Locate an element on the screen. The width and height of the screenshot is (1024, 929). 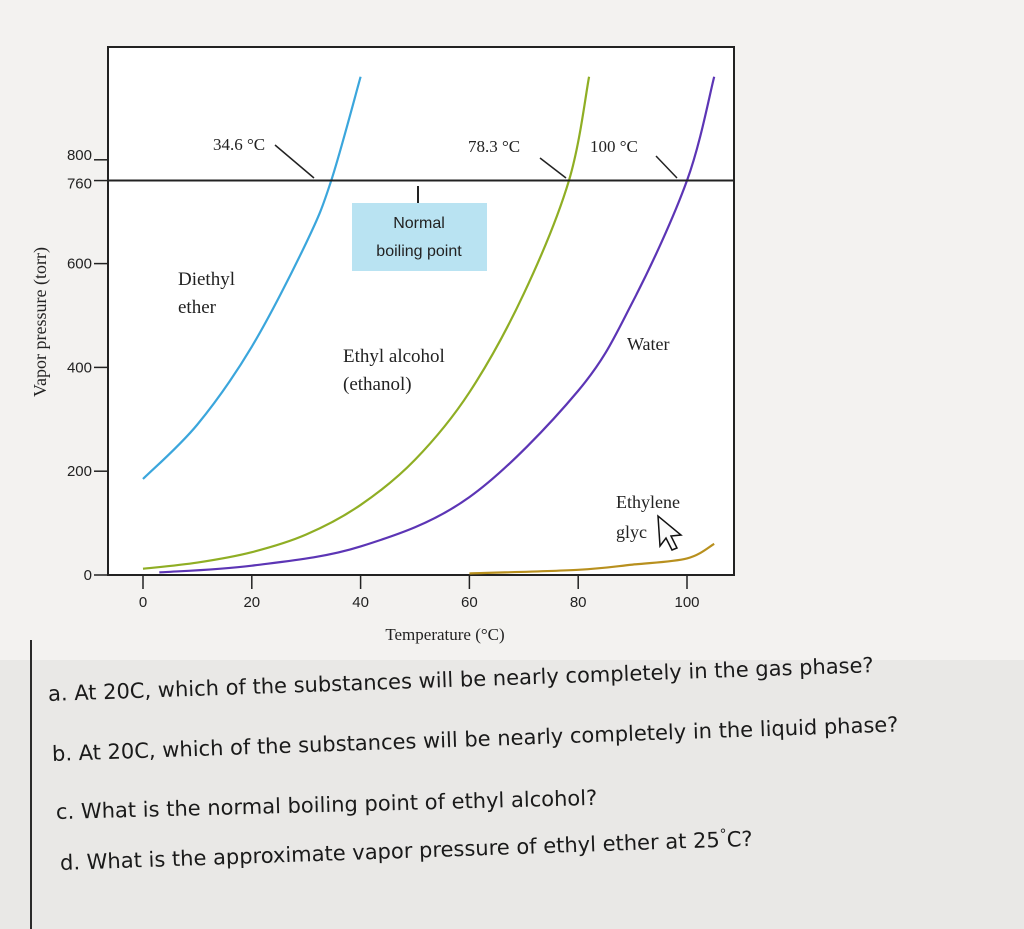
x-tick-label: 80 is located at coordinates (578, 602).